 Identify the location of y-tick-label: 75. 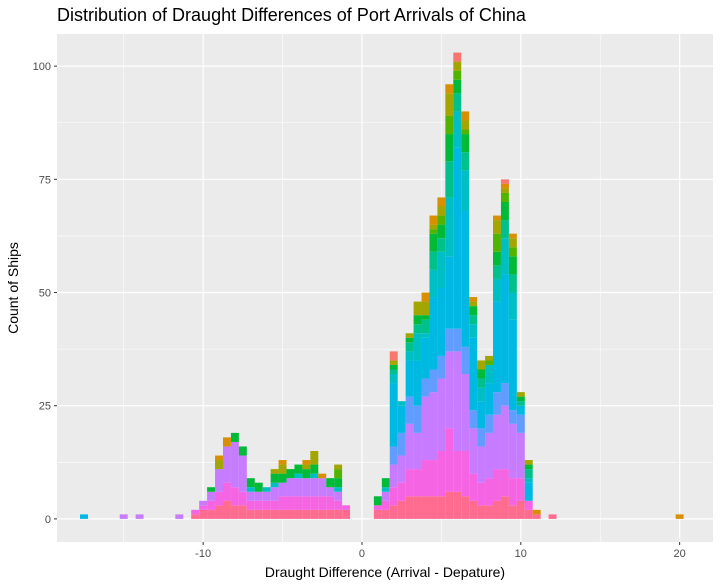
(45, 180).